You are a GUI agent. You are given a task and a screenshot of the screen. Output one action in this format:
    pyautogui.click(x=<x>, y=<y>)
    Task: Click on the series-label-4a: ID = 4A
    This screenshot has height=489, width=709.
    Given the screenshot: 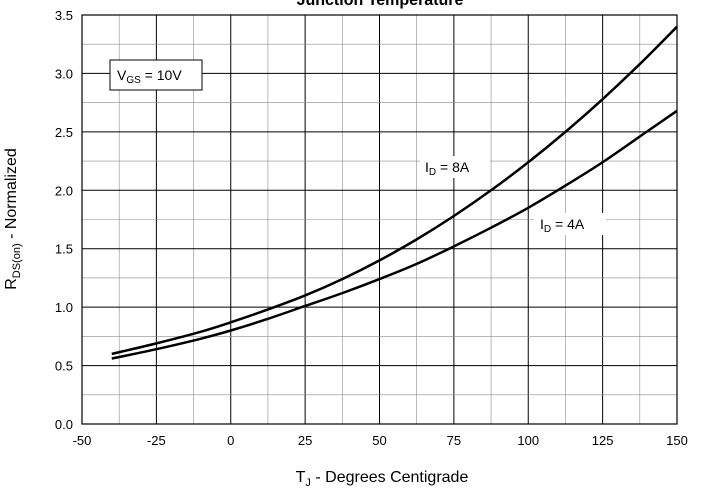 What is the action you would take?
    pyautogui.click(x=562, y=225)
    